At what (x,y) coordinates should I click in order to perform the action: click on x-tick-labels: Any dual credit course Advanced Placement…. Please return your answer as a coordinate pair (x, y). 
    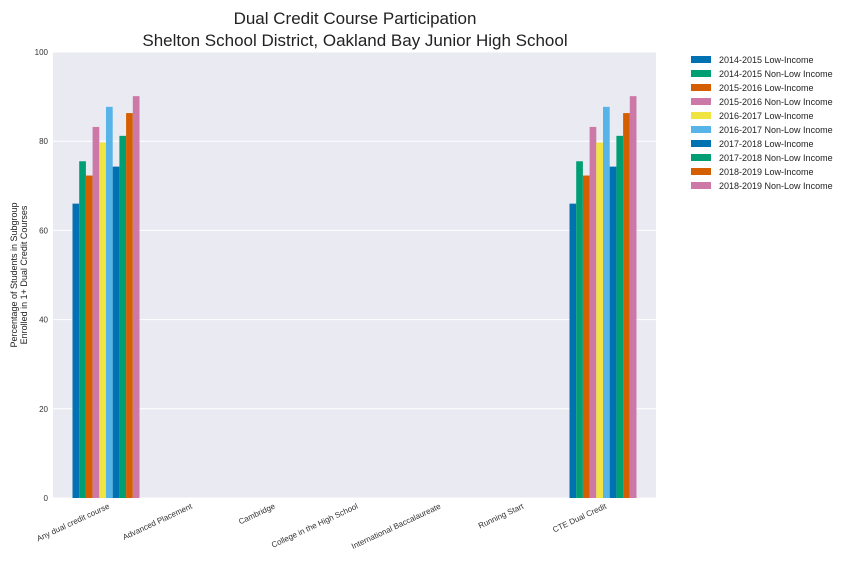
    Looking at the image, I should click on (321, 526).